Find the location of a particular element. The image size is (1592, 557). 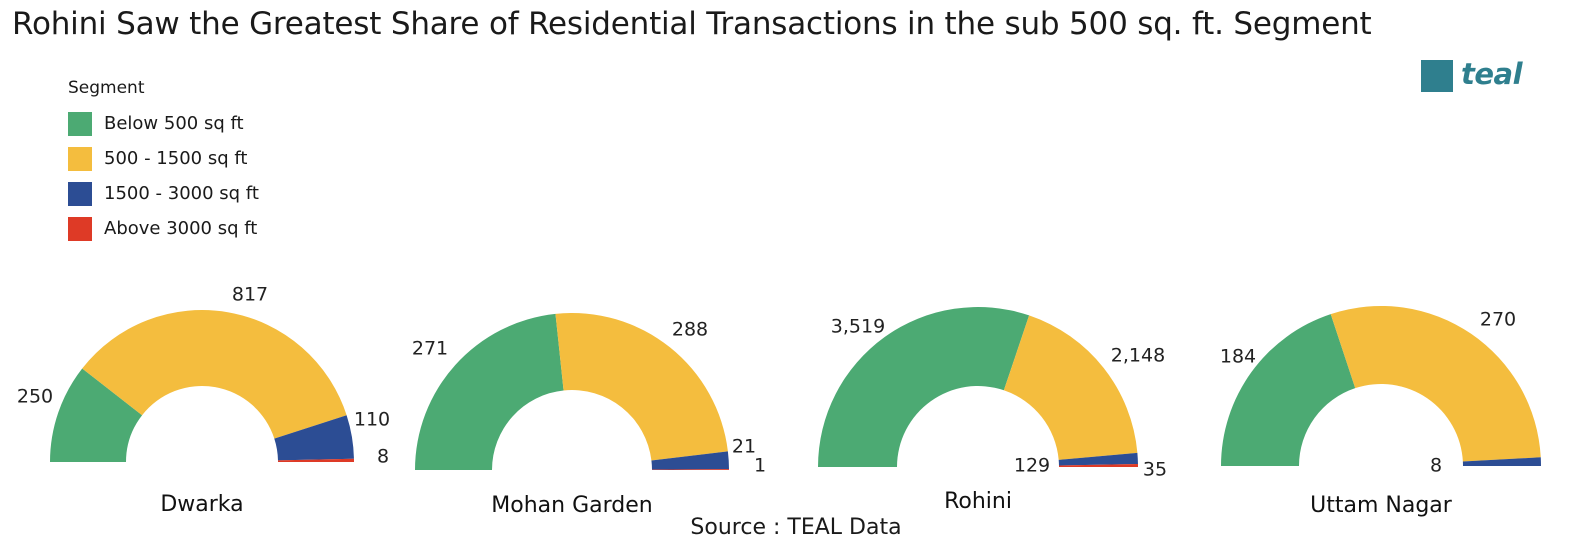

data-label: 35 is located at coordinates (1155, 470).